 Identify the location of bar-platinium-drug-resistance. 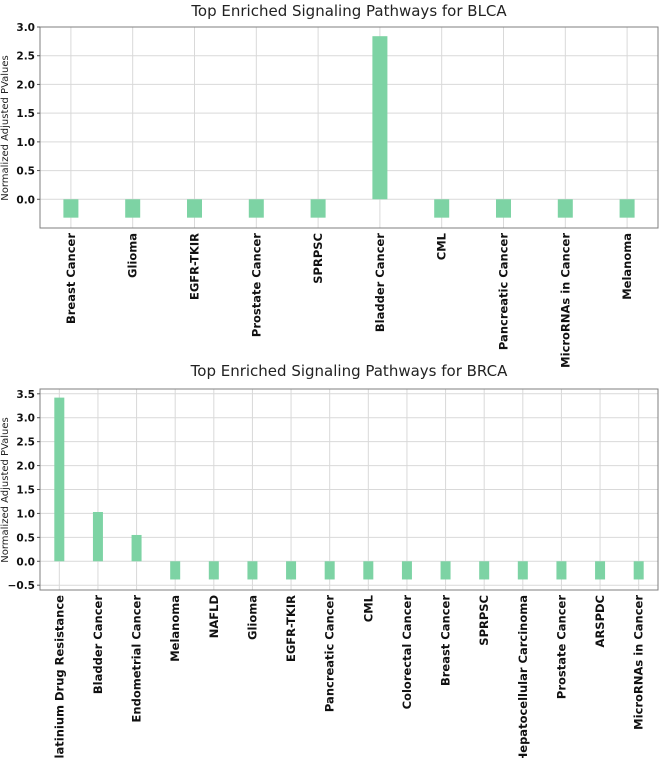
(59, 479).